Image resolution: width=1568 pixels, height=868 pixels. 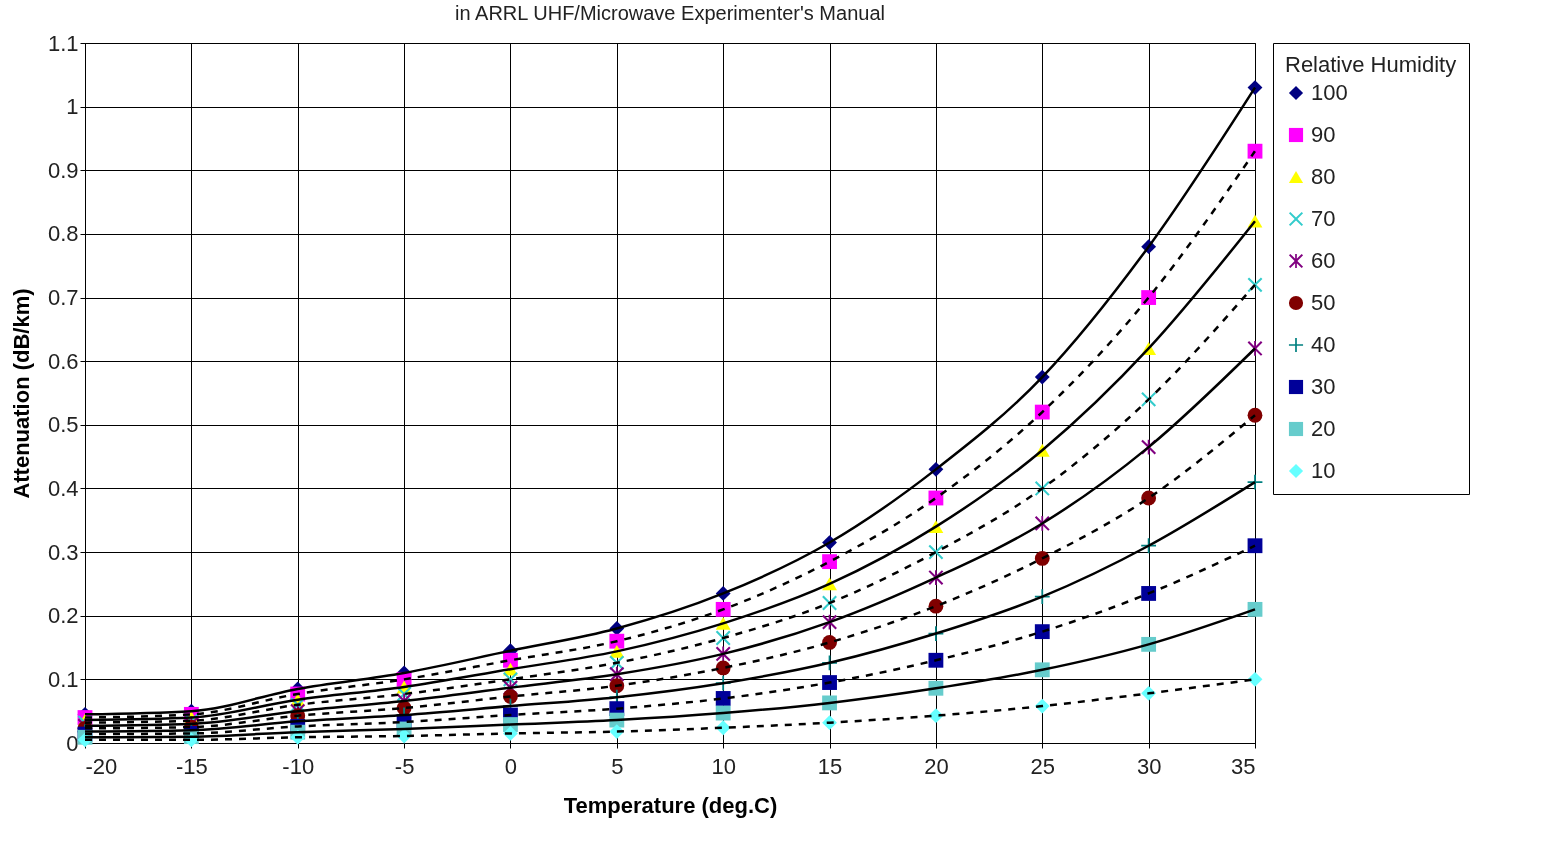 I want to click on legend-label: 90, so click(x=1323, y=134).